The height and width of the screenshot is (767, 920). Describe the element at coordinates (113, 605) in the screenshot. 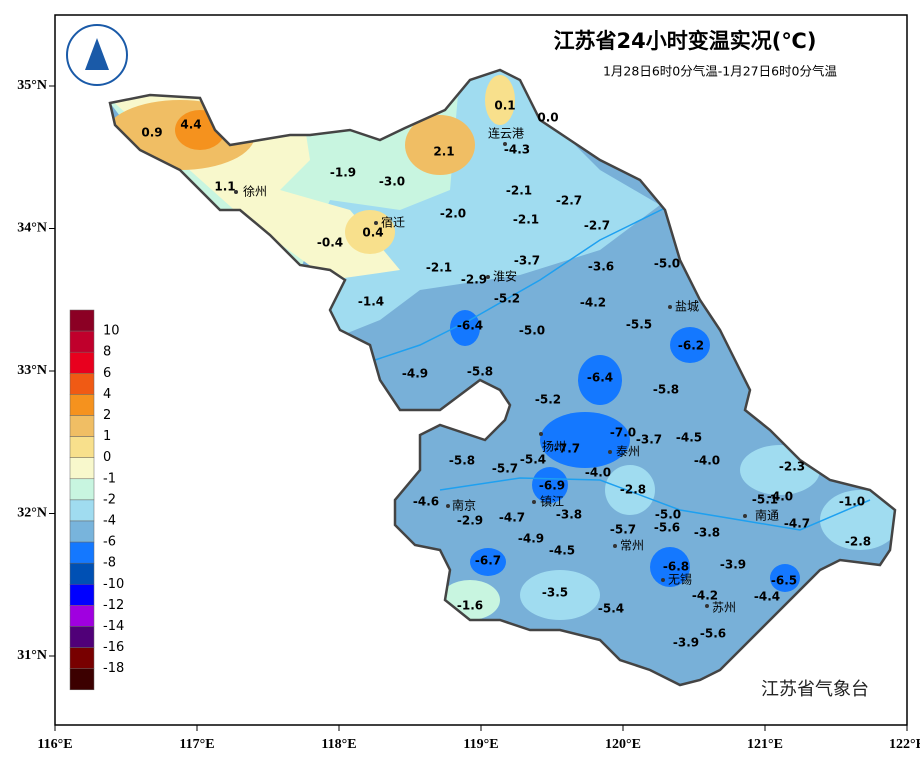

I see `legend-label: -12` at that location.